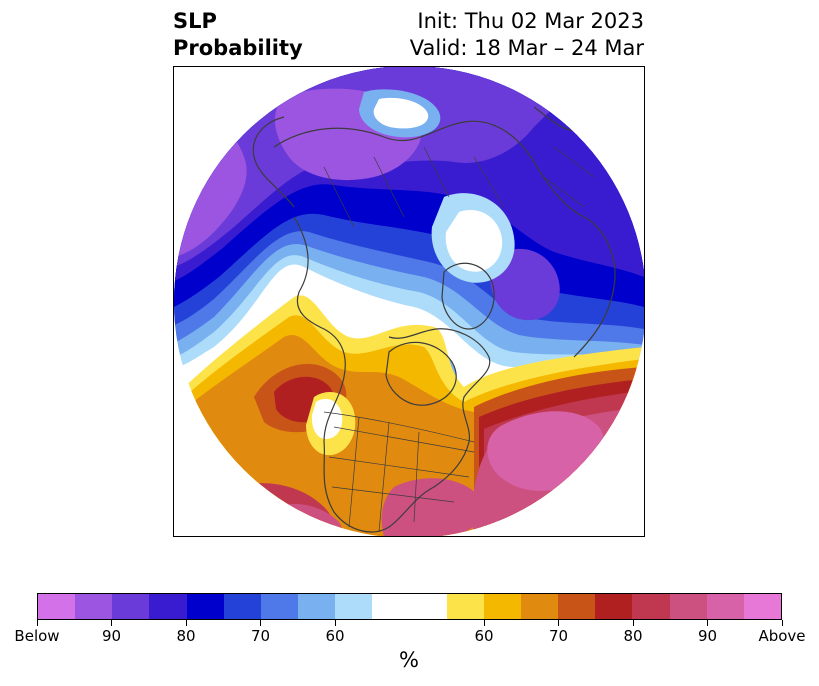 The width and height of the screenshot is (819, 686). Describe the element at coordinates (195, 21) in the screenshot. I see `title-variable: SLP` at that location.